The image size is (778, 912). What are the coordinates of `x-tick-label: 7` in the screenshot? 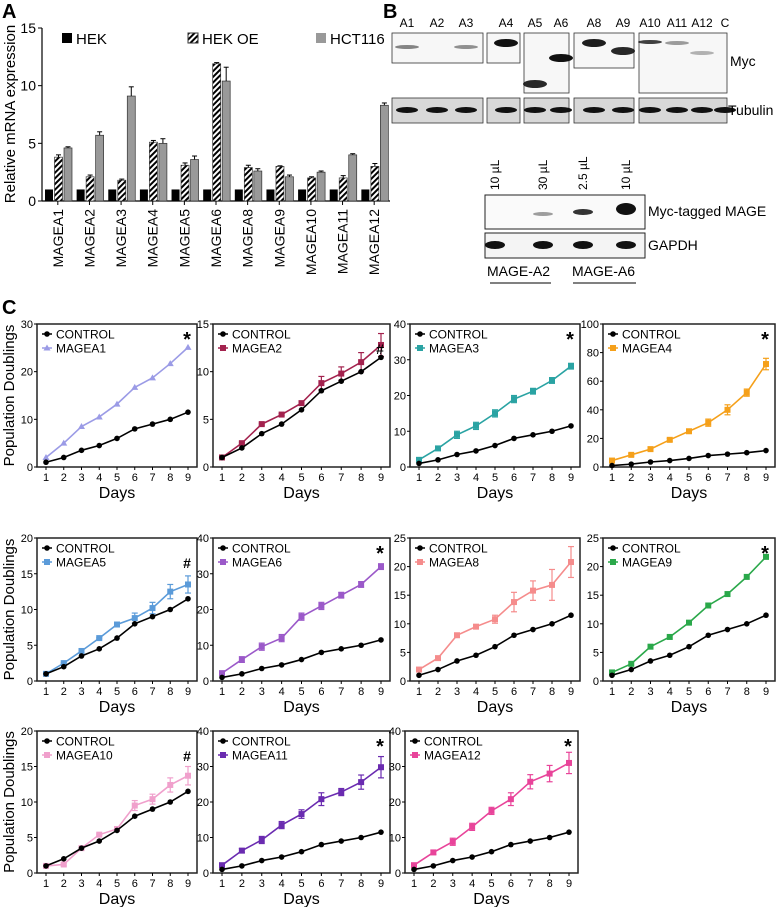 It's located at (530, 884).